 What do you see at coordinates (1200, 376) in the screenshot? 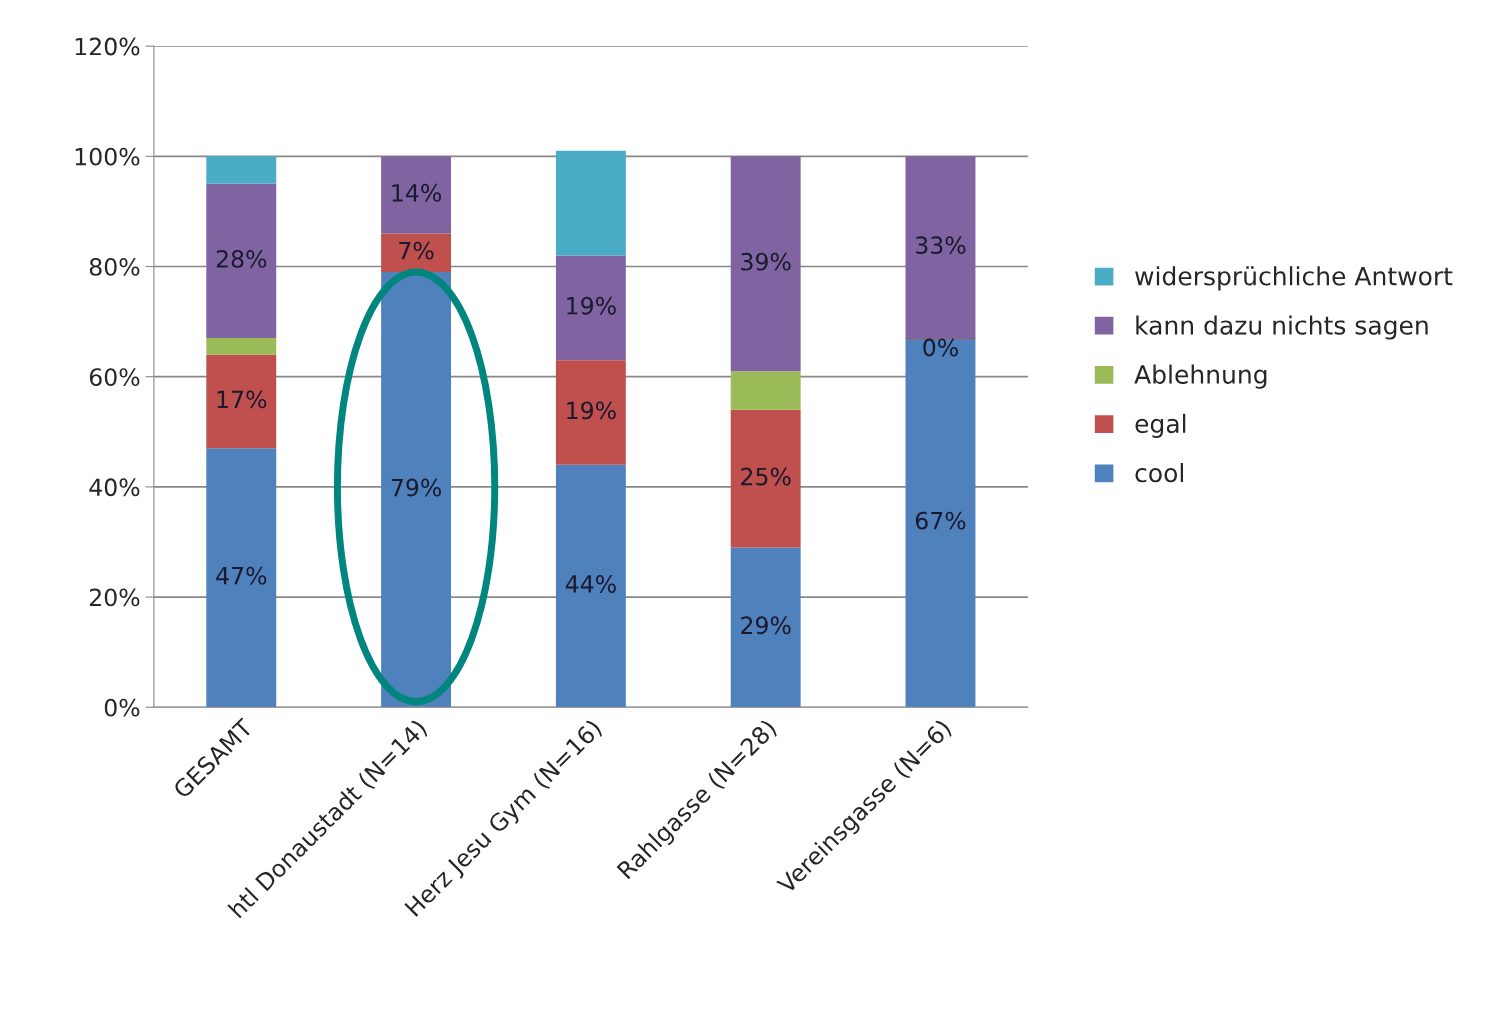
I see `legend-label: Ablehnung` at bounding box center [1200, 376].